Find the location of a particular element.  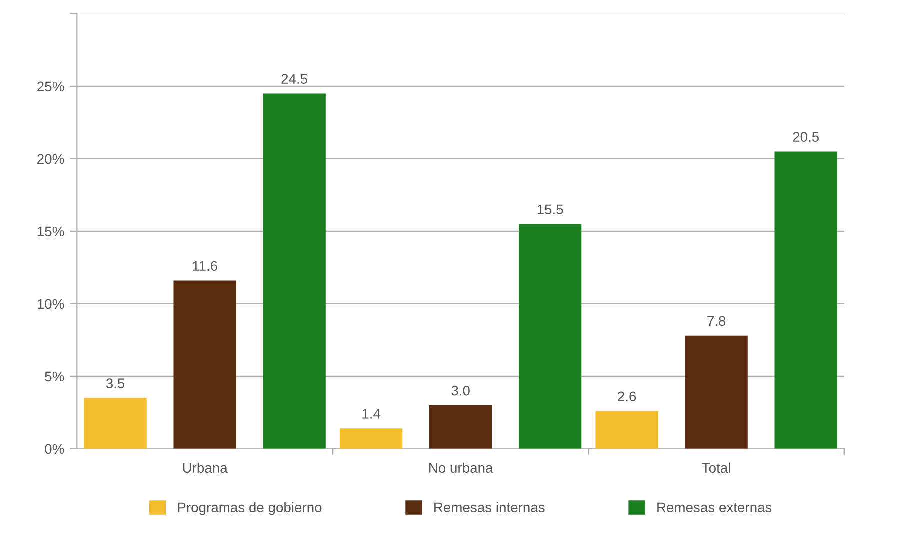

data-label: 1.4 is located at coordinates (371, 414).